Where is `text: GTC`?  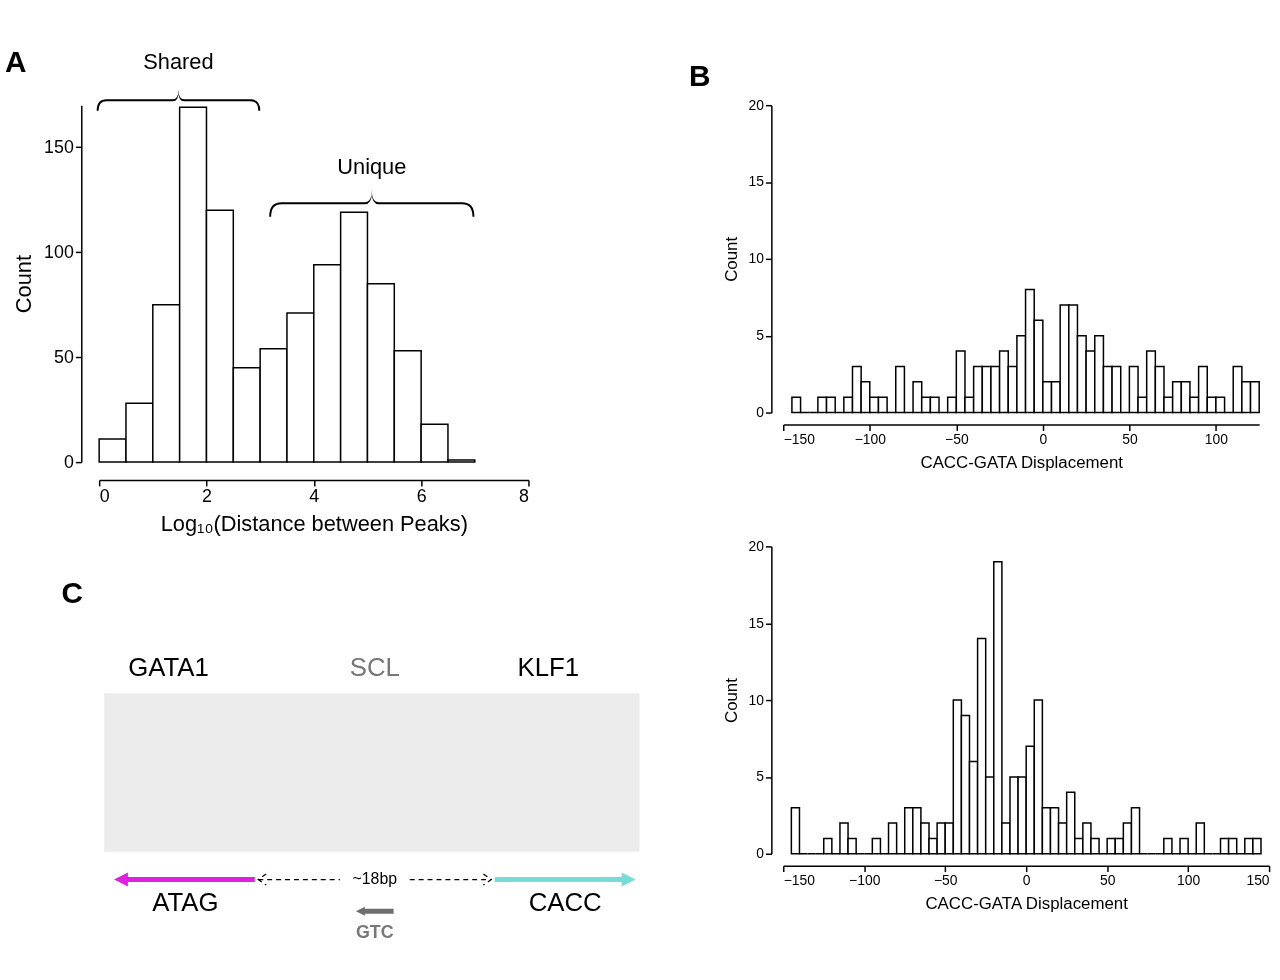
text: GTC is located at coordinates (374, 932).